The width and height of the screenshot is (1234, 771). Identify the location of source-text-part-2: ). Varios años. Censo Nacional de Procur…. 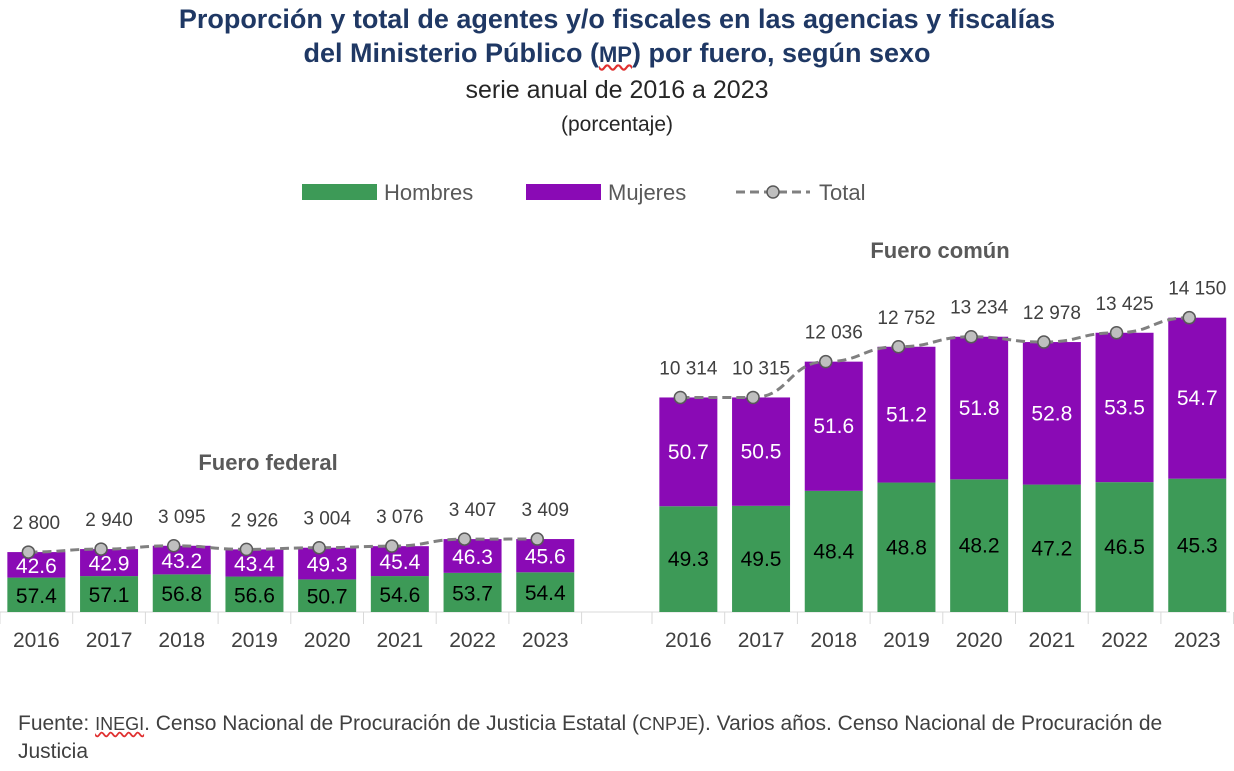
(590, 737).